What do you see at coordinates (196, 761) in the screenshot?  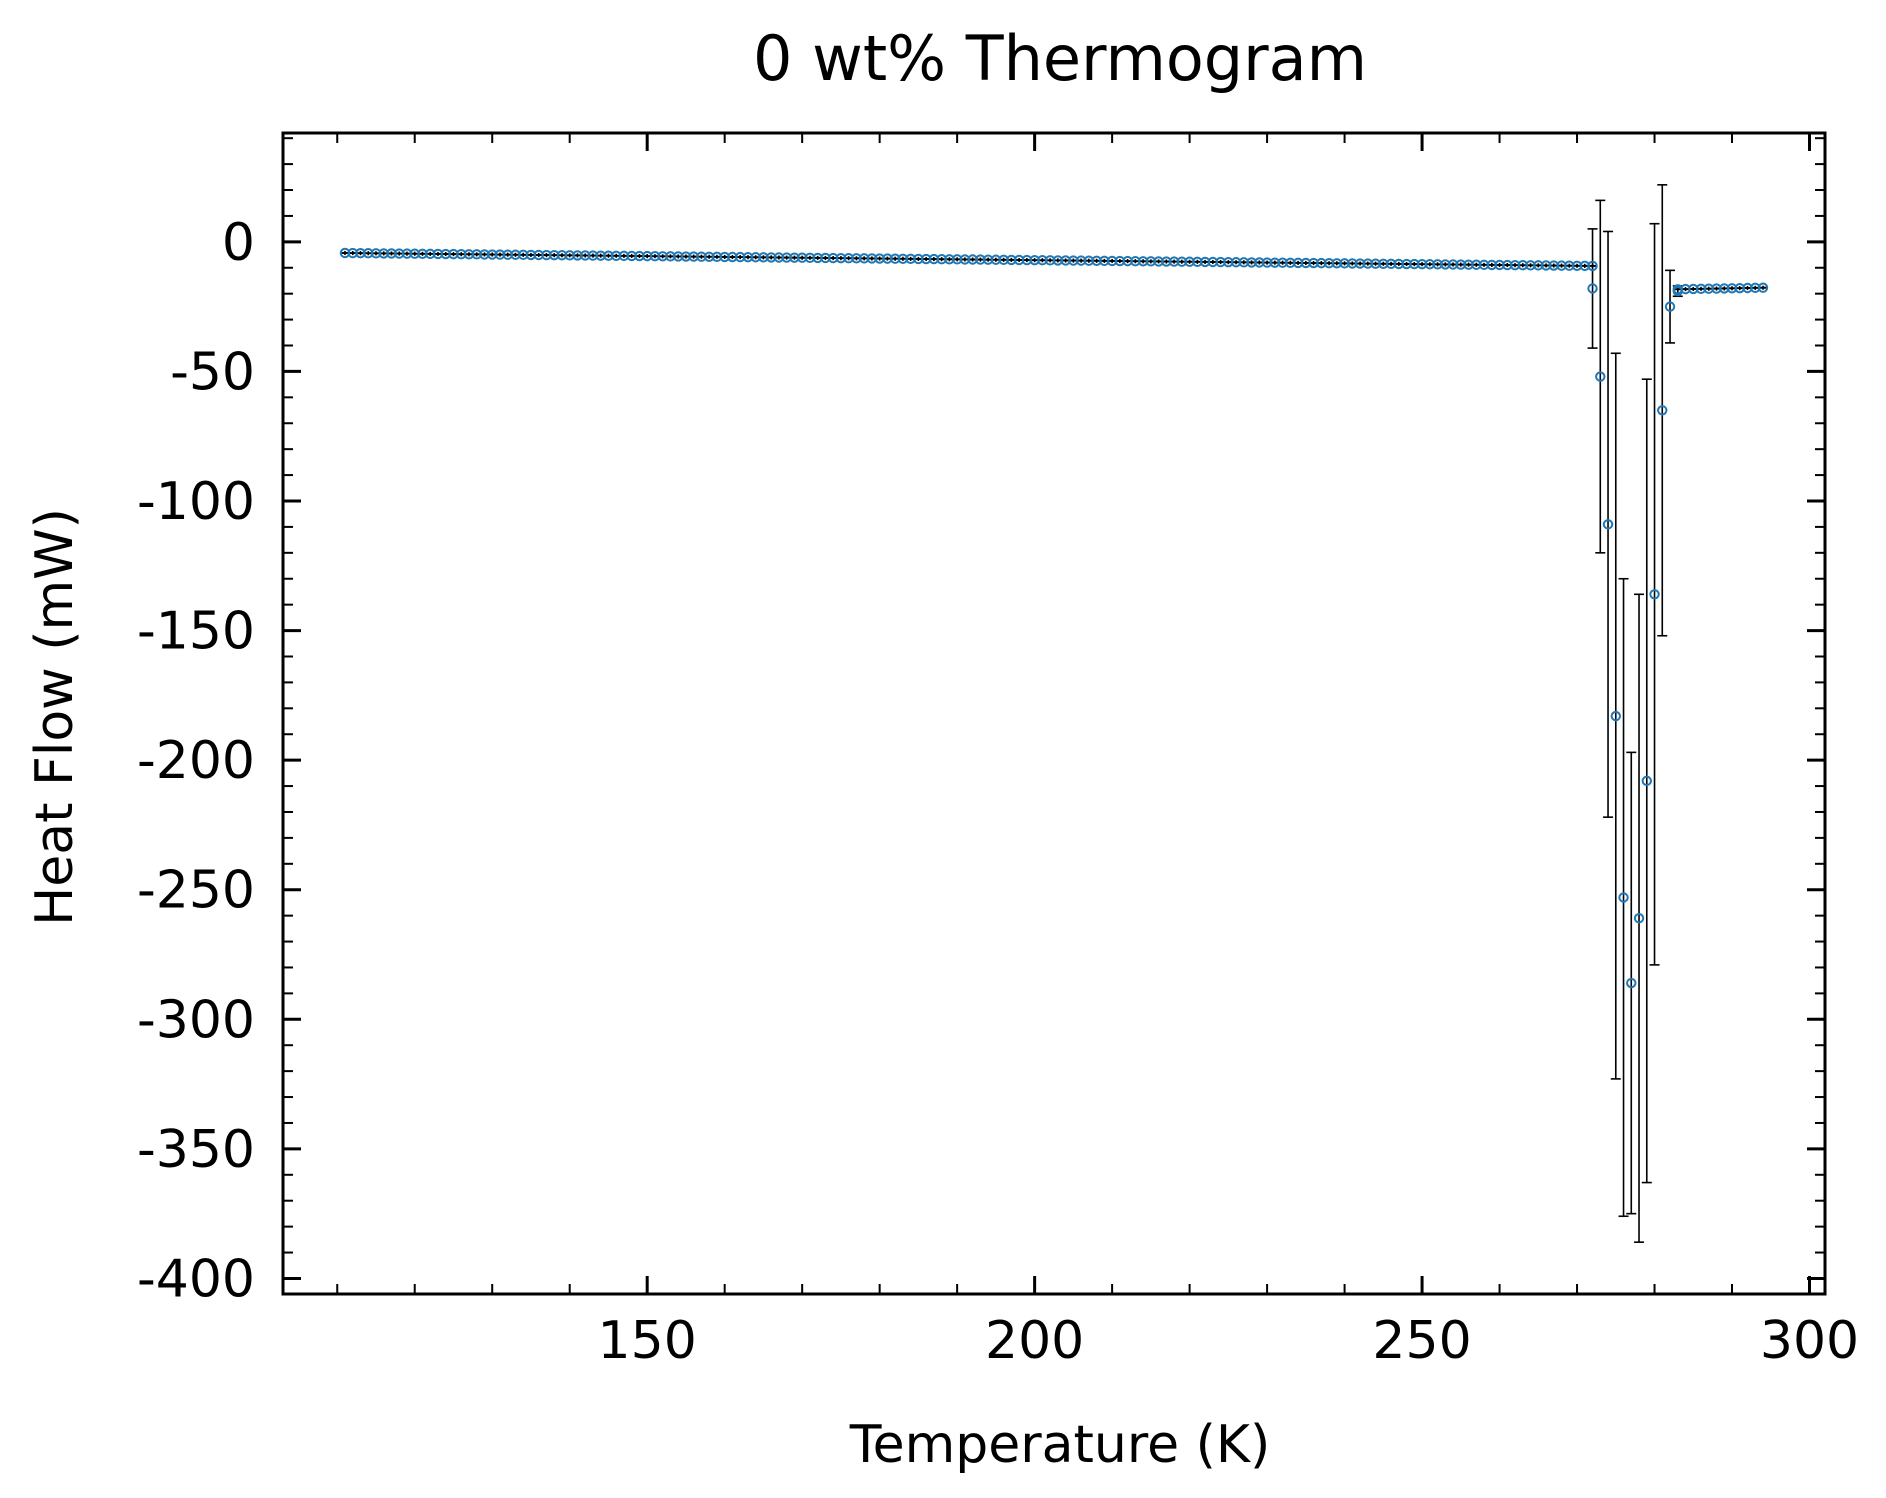 I see `y-tick-label: -200` at bounding box center [196, 761].